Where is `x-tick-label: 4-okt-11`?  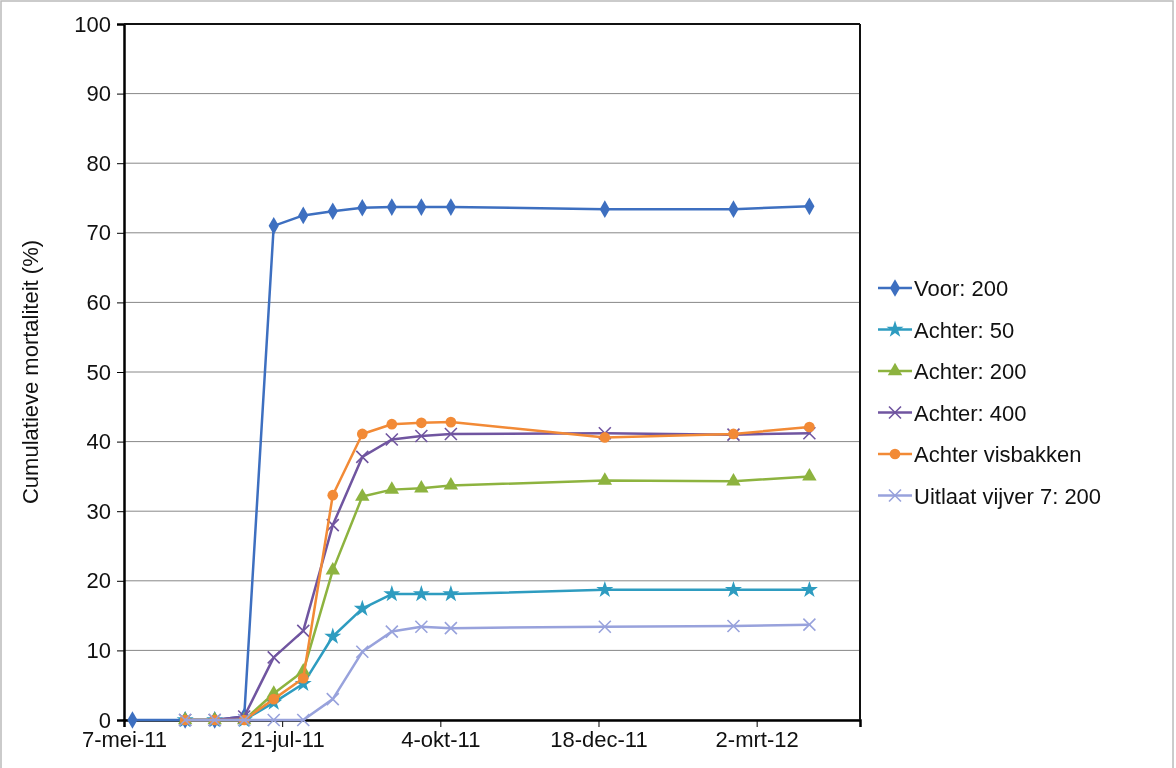 x-tick-label: 4-okt-11 is located at coordinates (441, 739).